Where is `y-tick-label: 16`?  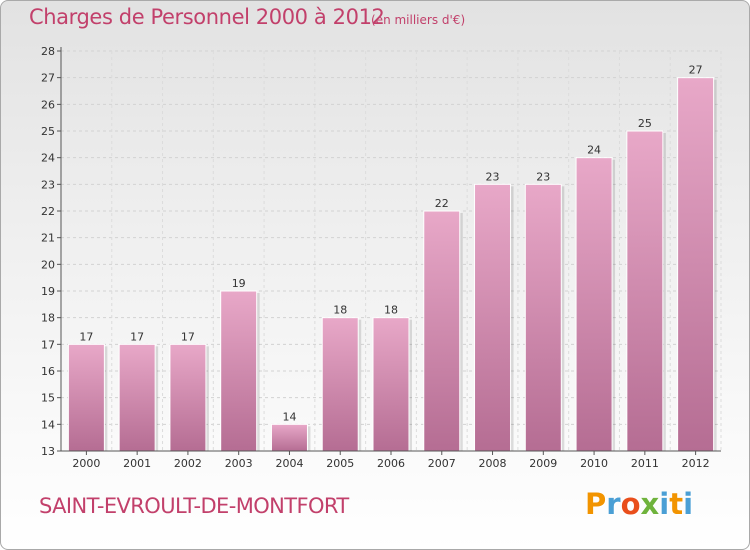 y-tick-label: 16 is located at coordinates (48, 371).